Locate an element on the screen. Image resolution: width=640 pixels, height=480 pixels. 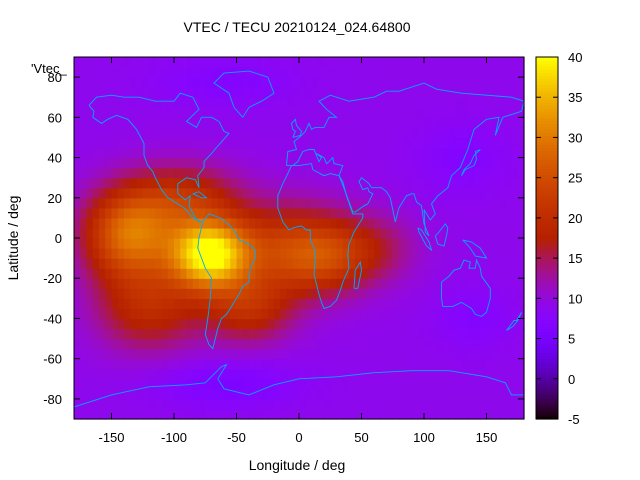
y-tick-label: -20 is located at coordinates (52, 278).